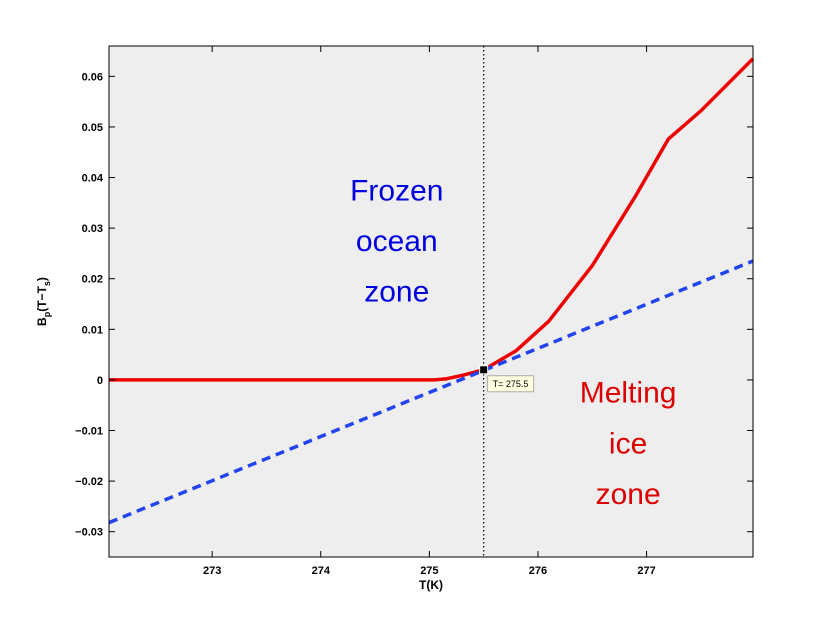 This screenshot has width=830, height=628. Describe the element at coordinates (89, 482) in the screenshot. I see `y-tick-label: −0.02` at that location.